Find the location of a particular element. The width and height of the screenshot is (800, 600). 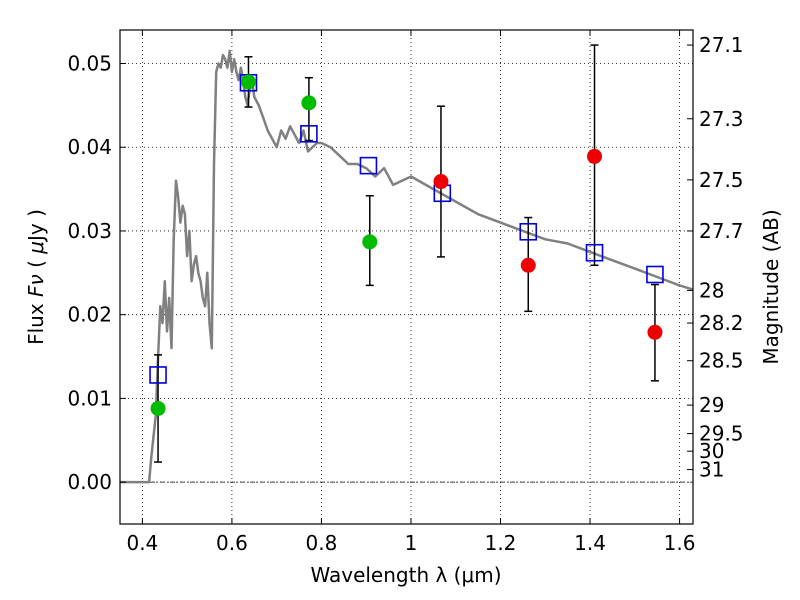

right-tick-label: 27.5 is located at coordinates (721, 180).